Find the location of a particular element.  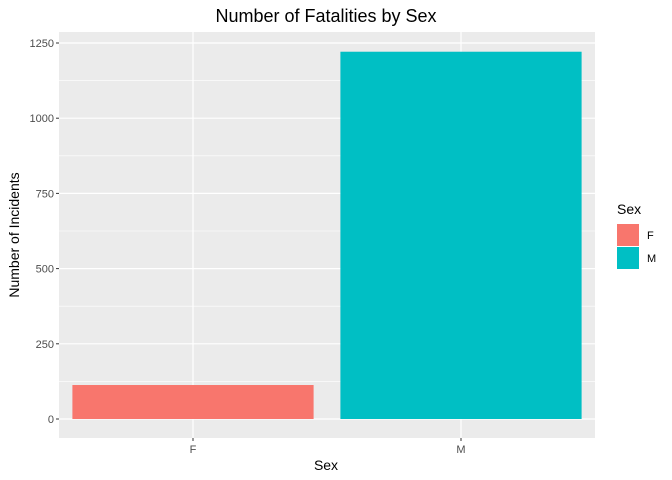

x-tick-label: F is located at coordinates (193, 450).